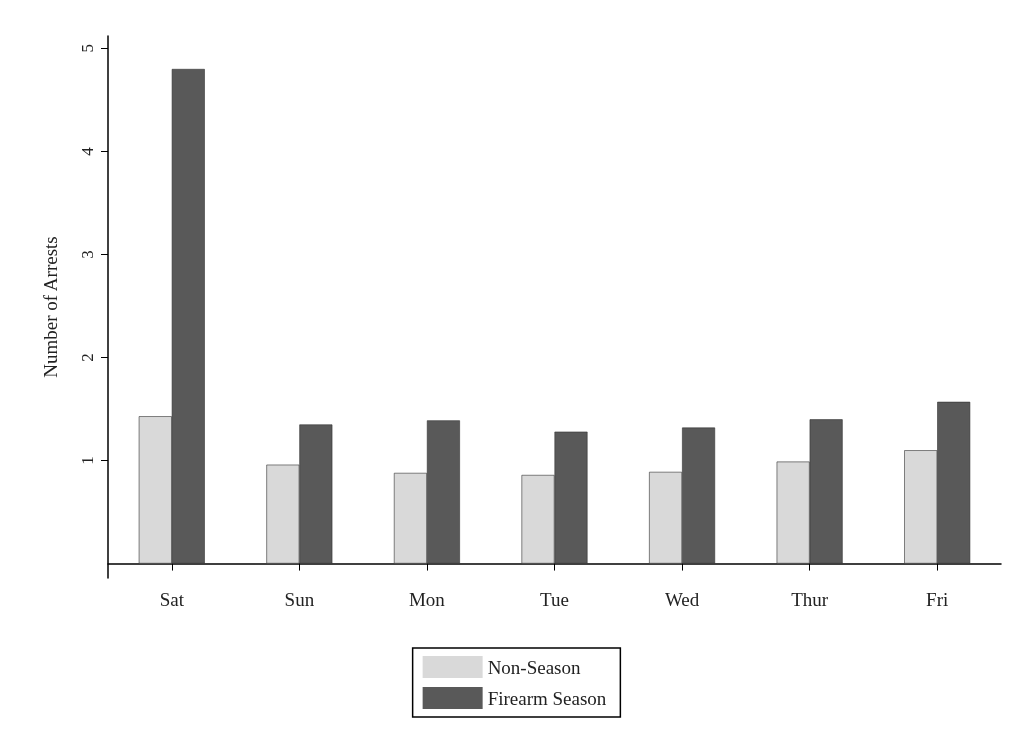 The width and height of the screenshot is (1029, 755). Describe the element at coordinates (547, 698) in the screenshot. I see `legend-label: Firearm Season` at that location.